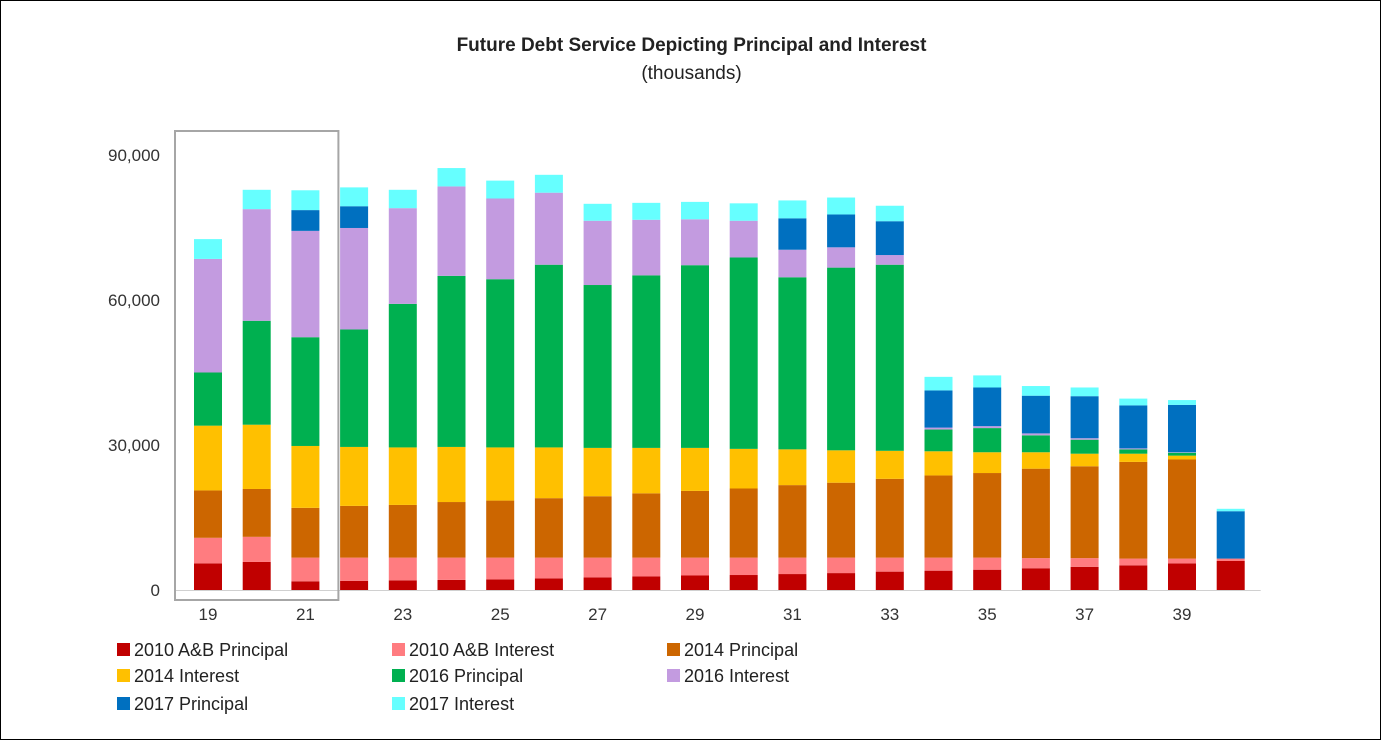 The height and width of the screenshot is (742, 1383). What do you see at coordinates (889, 614) in the screenshot?
I see `x-tick-label: 33` at bounding box center [889, 614].